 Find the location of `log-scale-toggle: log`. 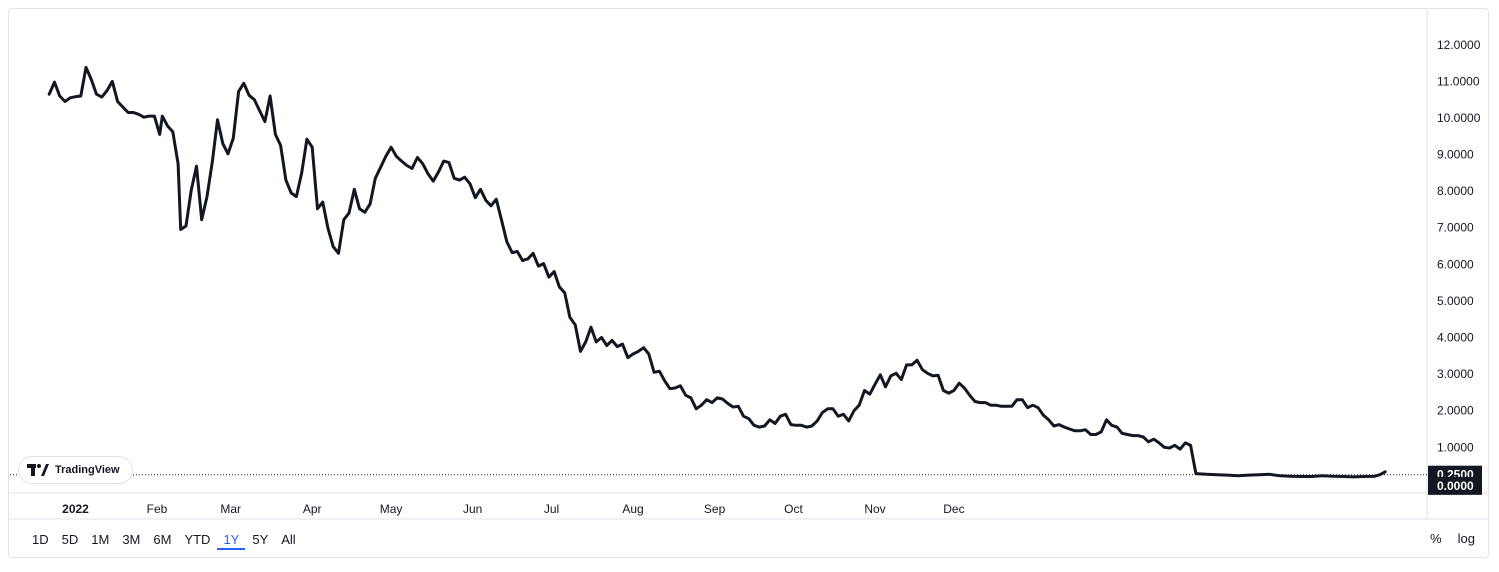

log-scale-toggle: log is located at coordinates (1466, 538).